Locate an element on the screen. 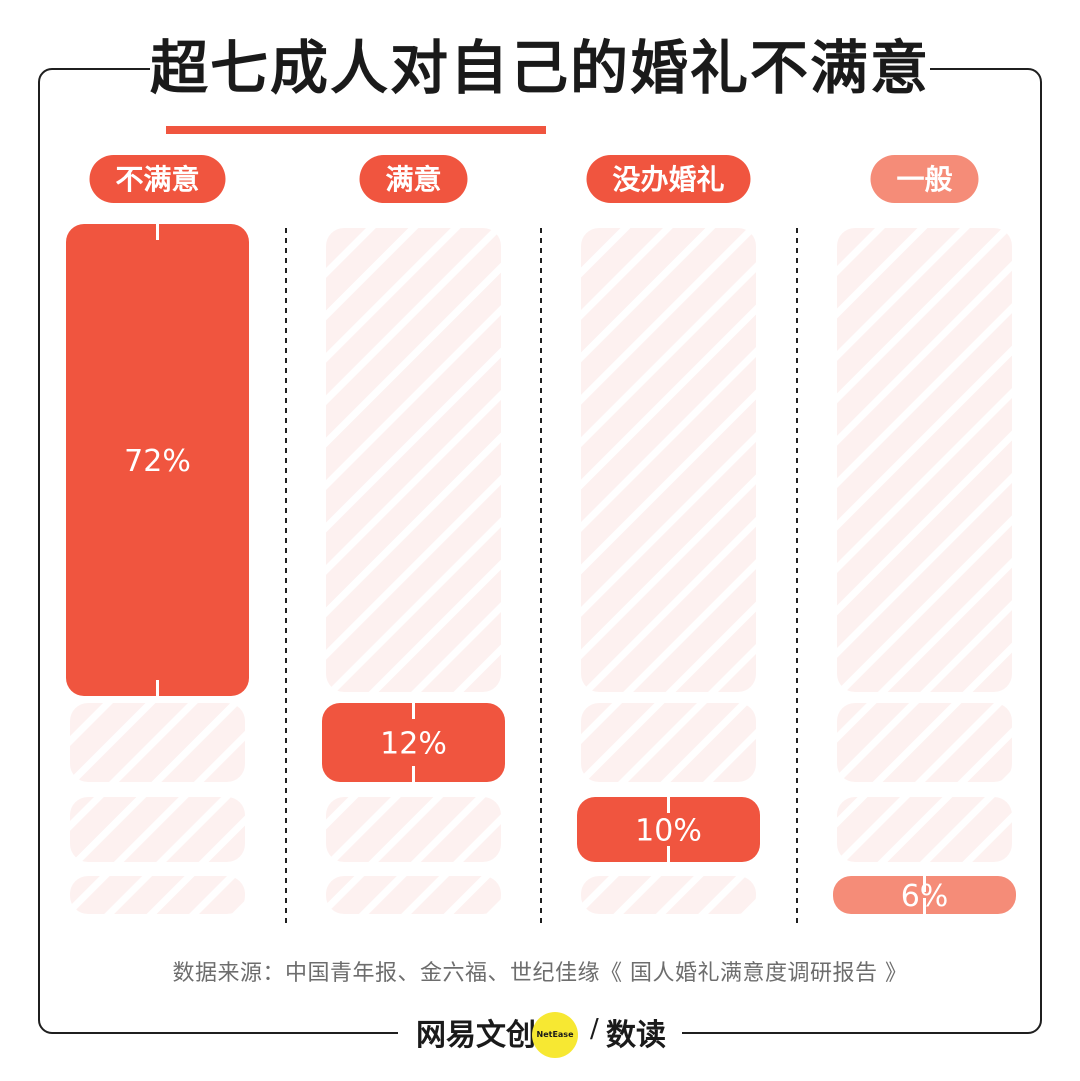  category-label-3: 没办婚礼 is located at coordinates (668, 179).